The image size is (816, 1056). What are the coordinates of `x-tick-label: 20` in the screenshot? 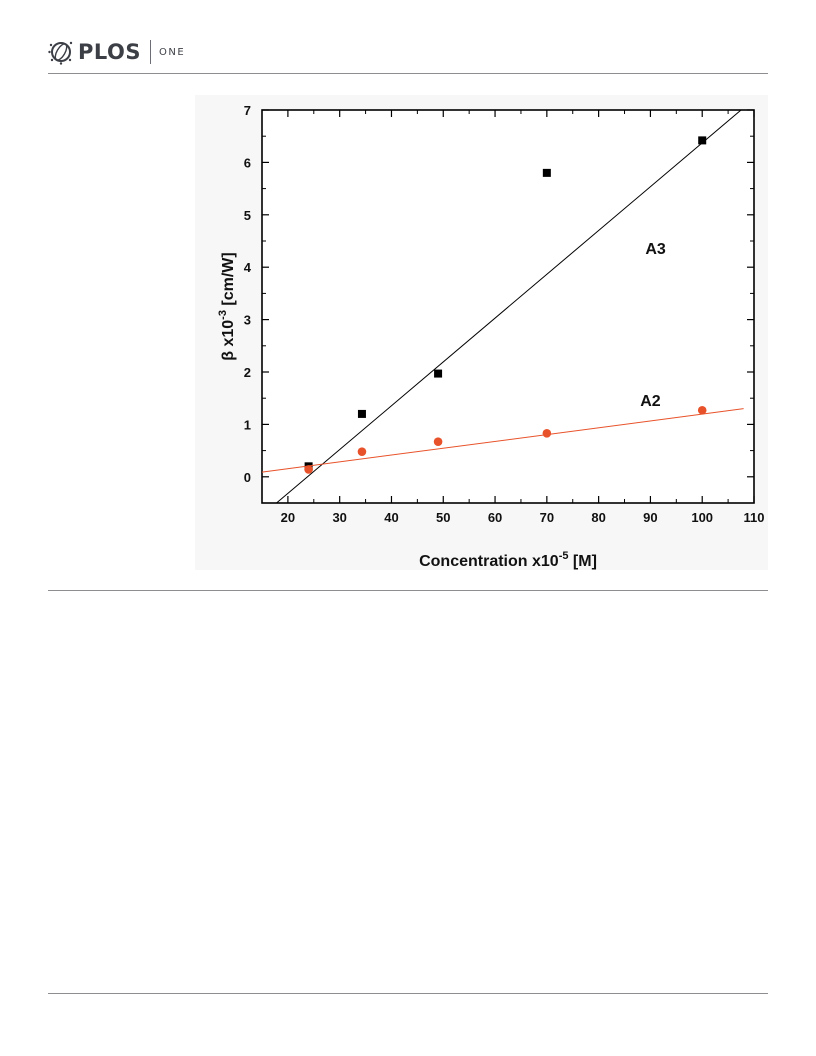 It's located at (288, 517).